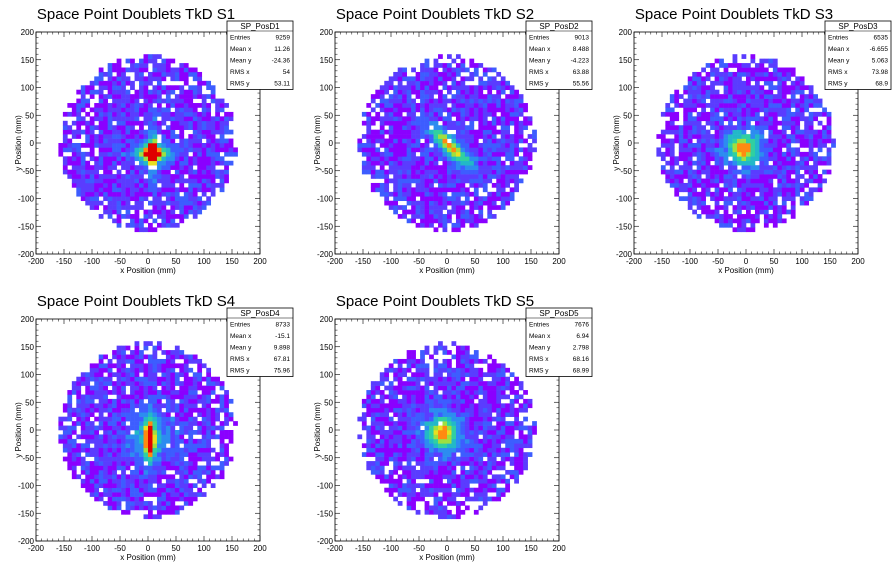 Image resolution: width=896 pixels, height=574 pixels. What do you see at coordinates (325, 226) in the screenshot?
I see `y-tick-label: -150` at bounding box center [325, 226].